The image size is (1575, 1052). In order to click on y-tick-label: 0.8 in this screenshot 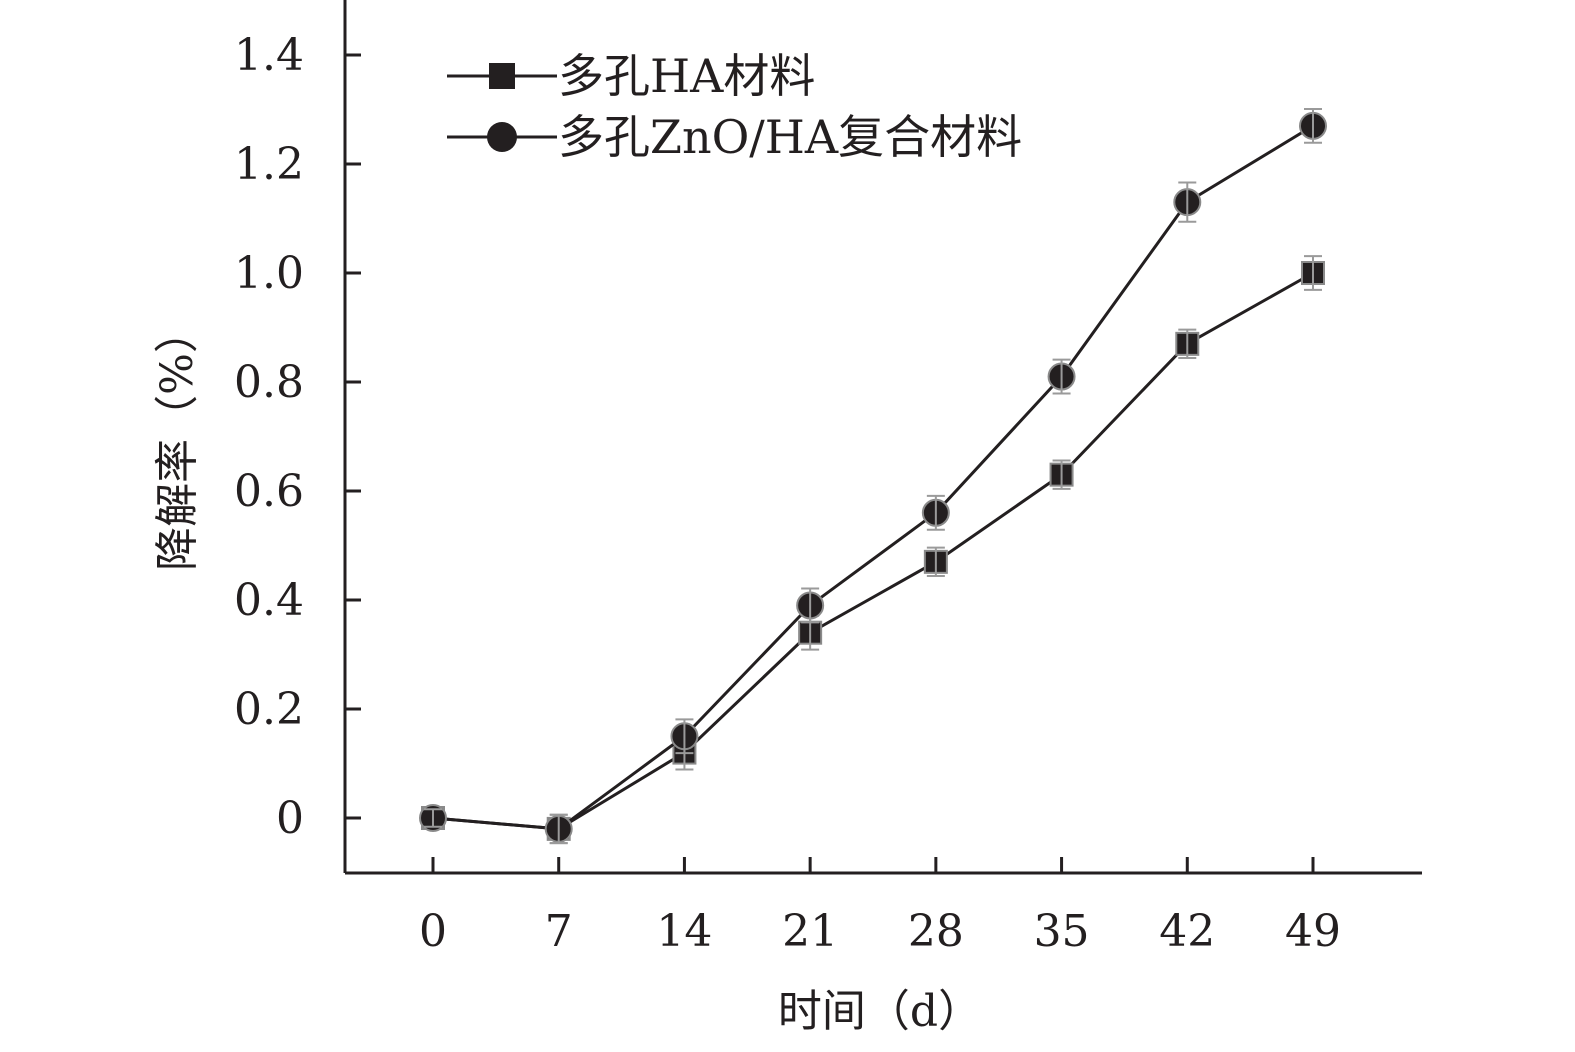, I will do `click(269, 382)`.